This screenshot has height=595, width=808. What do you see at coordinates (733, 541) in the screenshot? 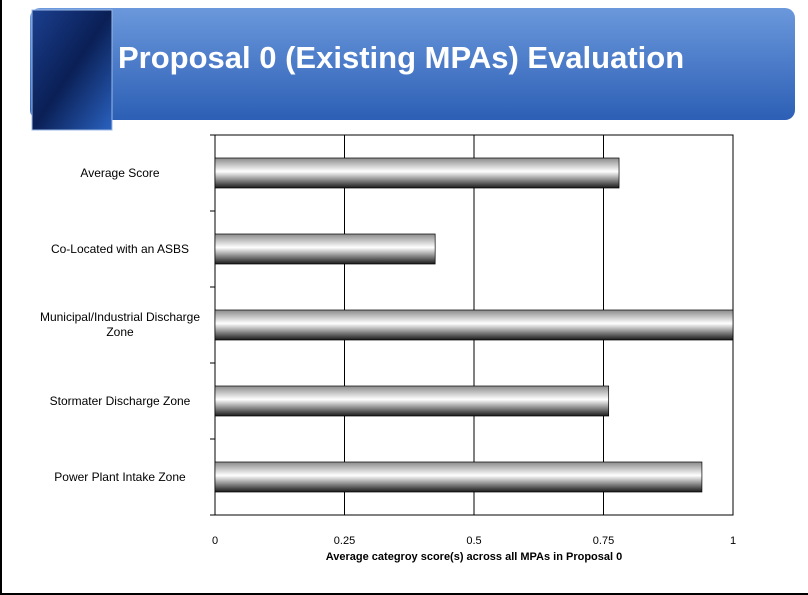
I see `x-tick-label: 1` at bounding box center [733, 541].